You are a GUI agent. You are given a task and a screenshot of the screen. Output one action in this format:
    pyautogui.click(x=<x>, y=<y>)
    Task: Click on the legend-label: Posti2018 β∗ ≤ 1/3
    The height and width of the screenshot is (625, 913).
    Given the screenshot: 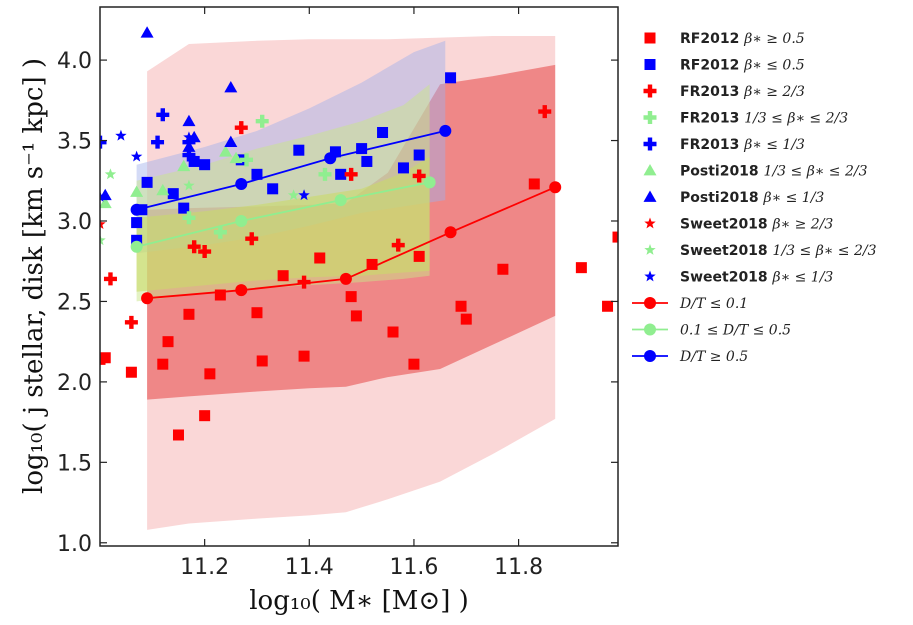 What is the action you would take?
    pyautogui.click(x=752, y=198)
    